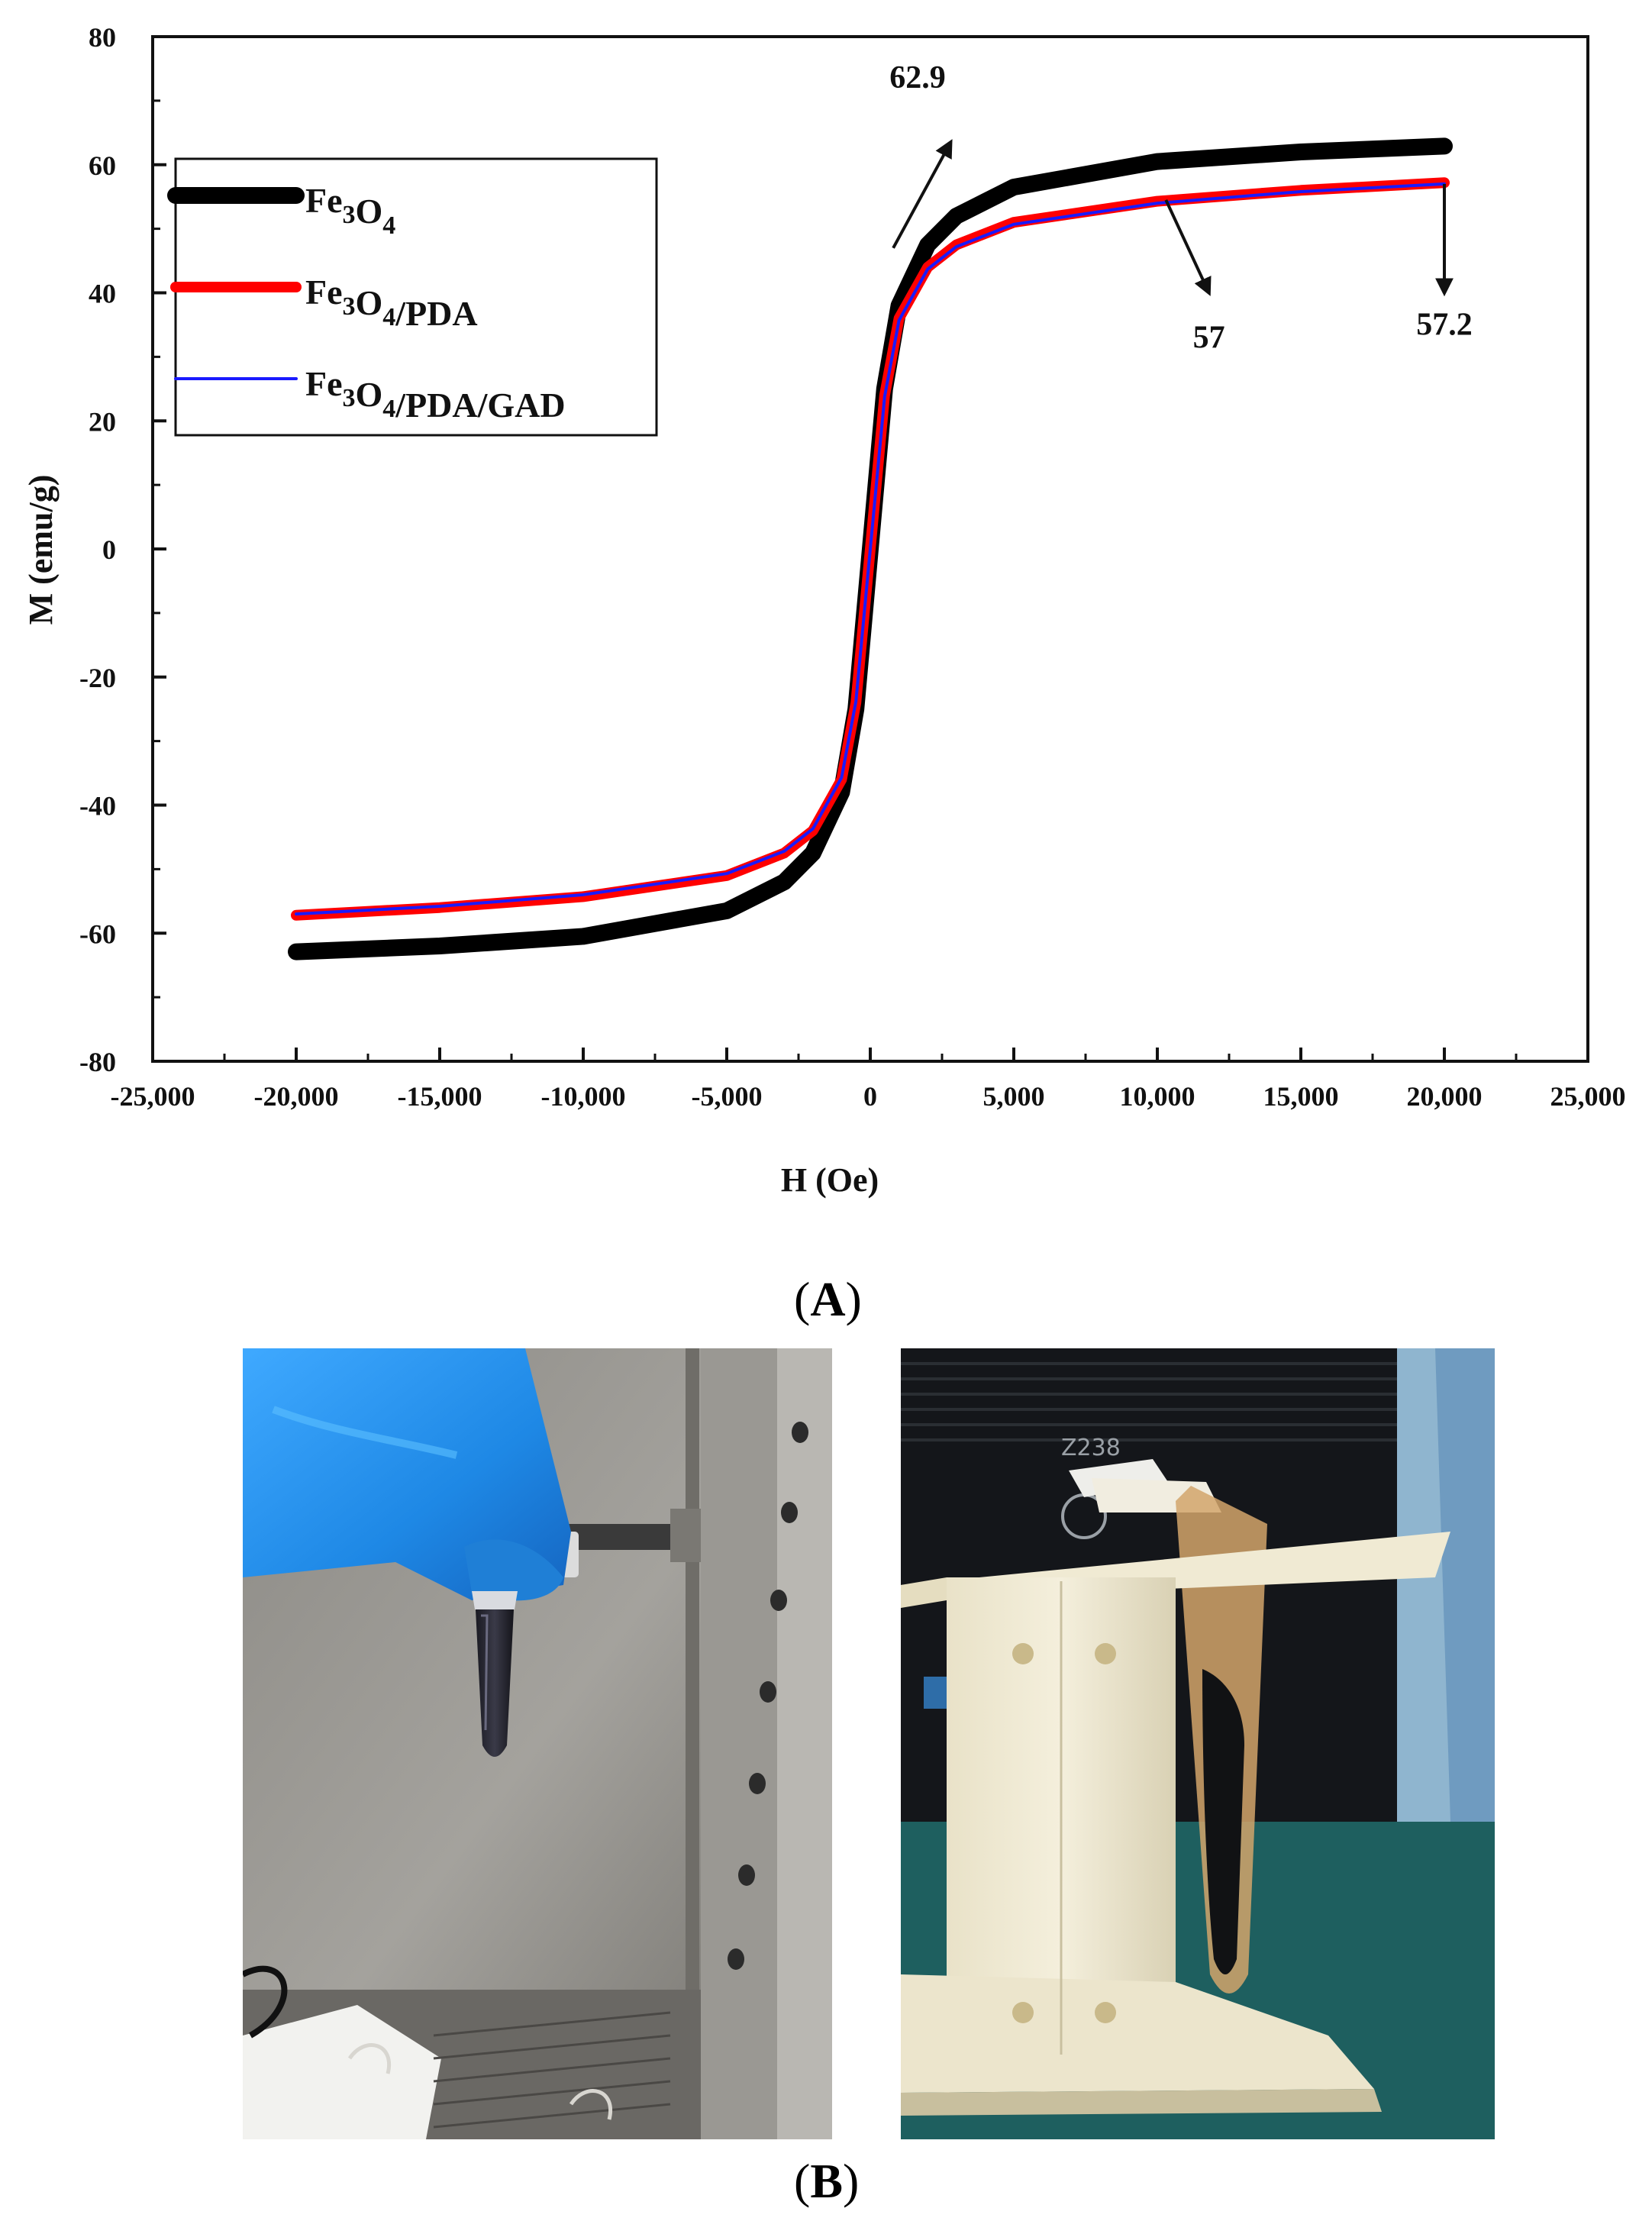 This screenshot has width=1652, height=2234. I want to click on panel-label-a: (A), so click(828, 1299).